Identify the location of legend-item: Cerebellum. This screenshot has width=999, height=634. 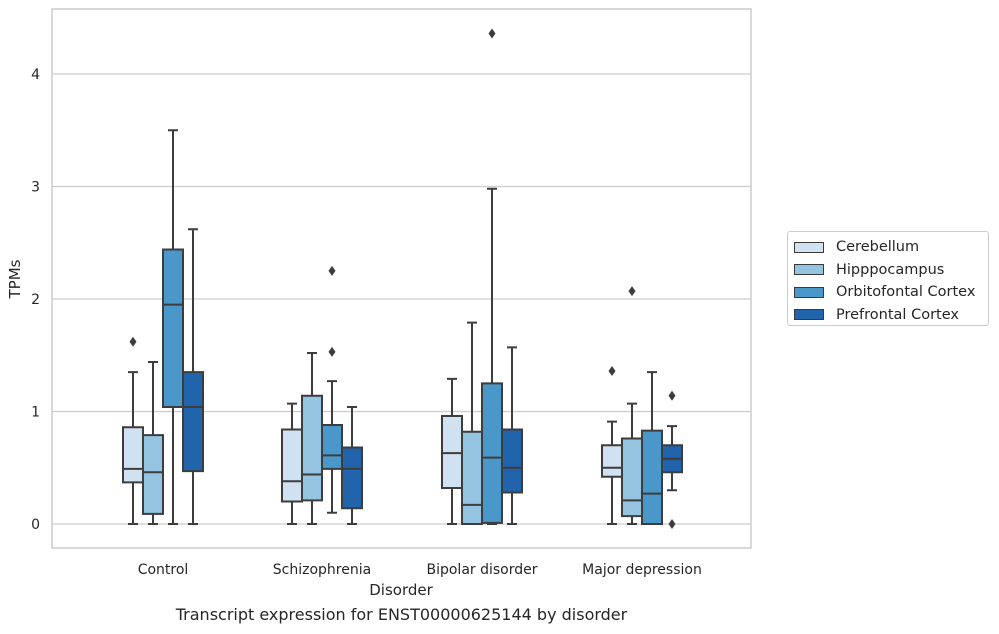
(891, 247).